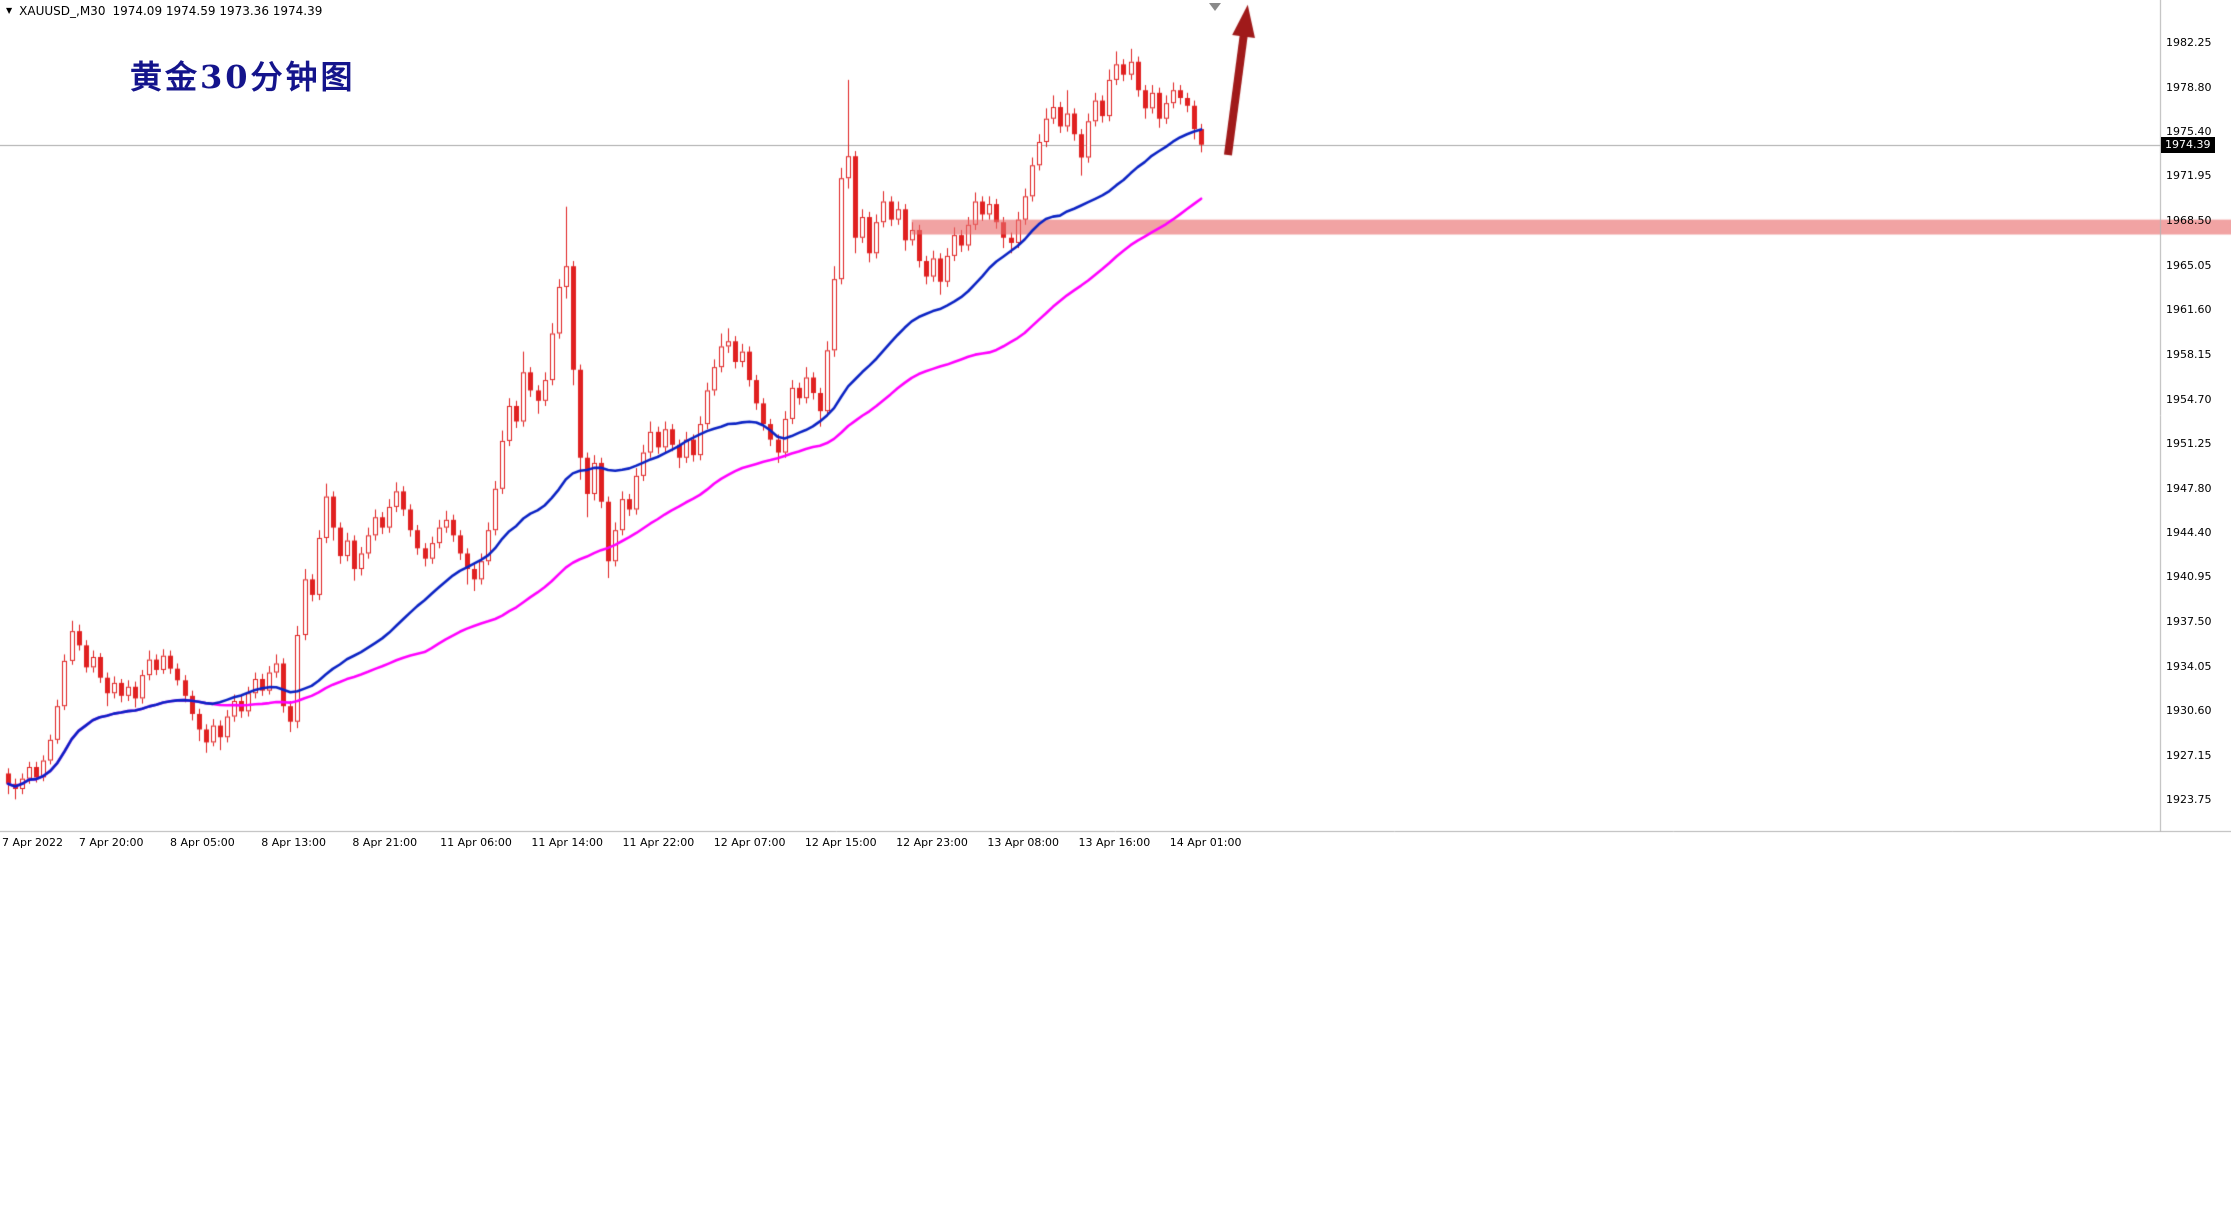 This screenshot has width=2231, height=1211. What do you see at coordinates (2189, 622) in the screenshot?
I see `price-axis-label: 1937.50` at bounding box center [2189, 622].